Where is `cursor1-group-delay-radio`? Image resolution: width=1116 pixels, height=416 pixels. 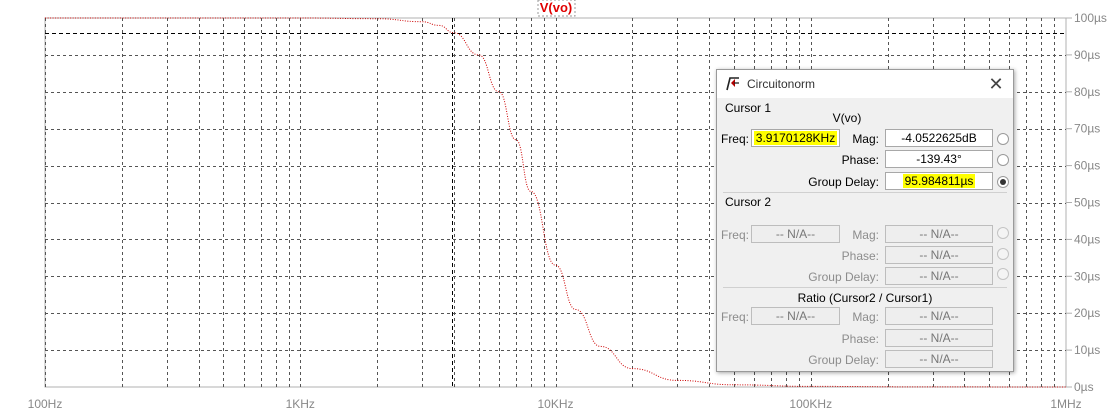 cursor1-group-delay-radio is located at coordinates (1003, 182).